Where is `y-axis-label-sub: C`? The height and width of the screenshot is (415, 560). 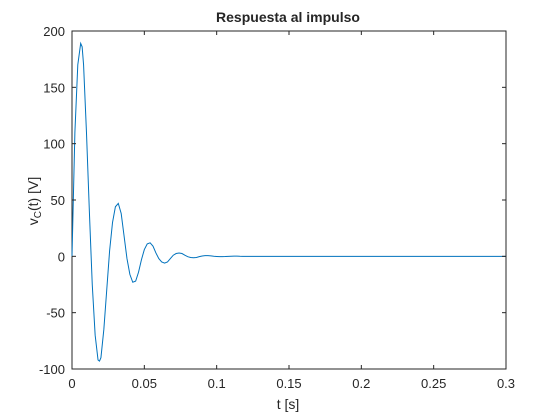
y-axis-label-sub: C is located at coordinates (38, 214).